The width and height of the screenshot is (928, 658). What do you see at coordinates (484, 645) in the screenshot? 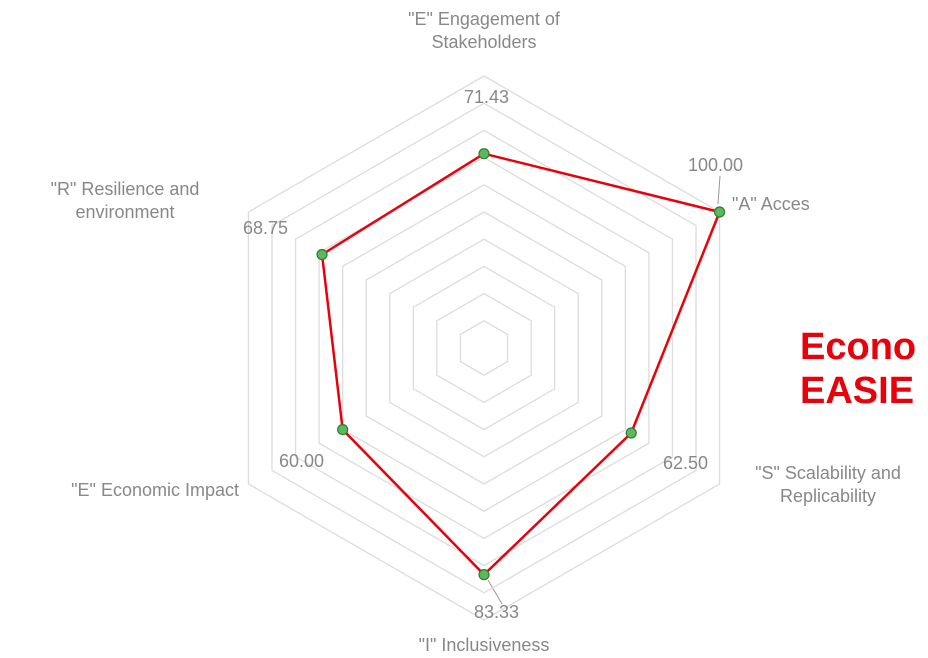
I see `axis-label: "I" Inclusiveness` at bounding box center [484, 645].